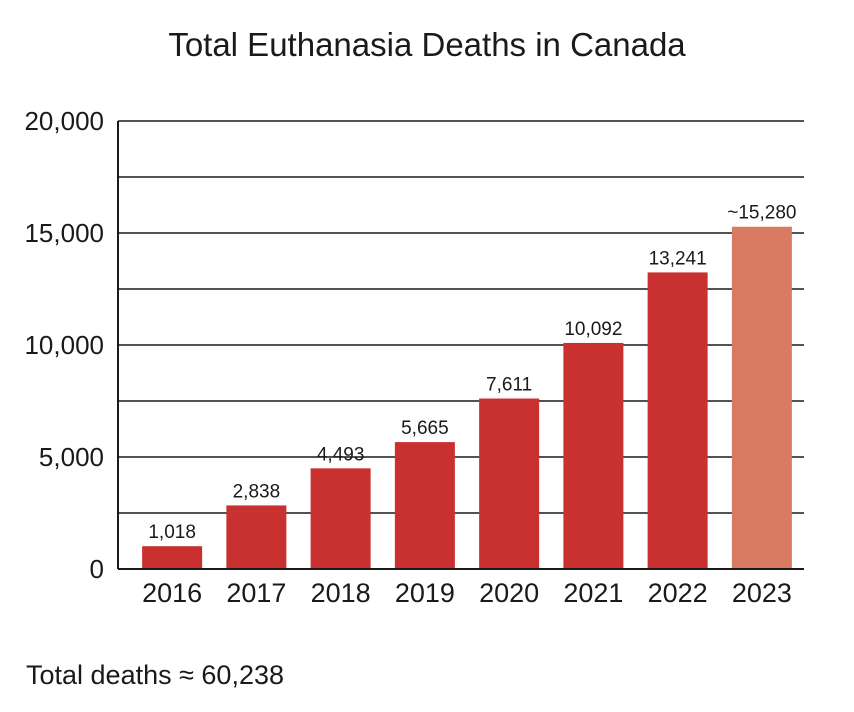  I want to click on bar-2021, so click(593, 455).